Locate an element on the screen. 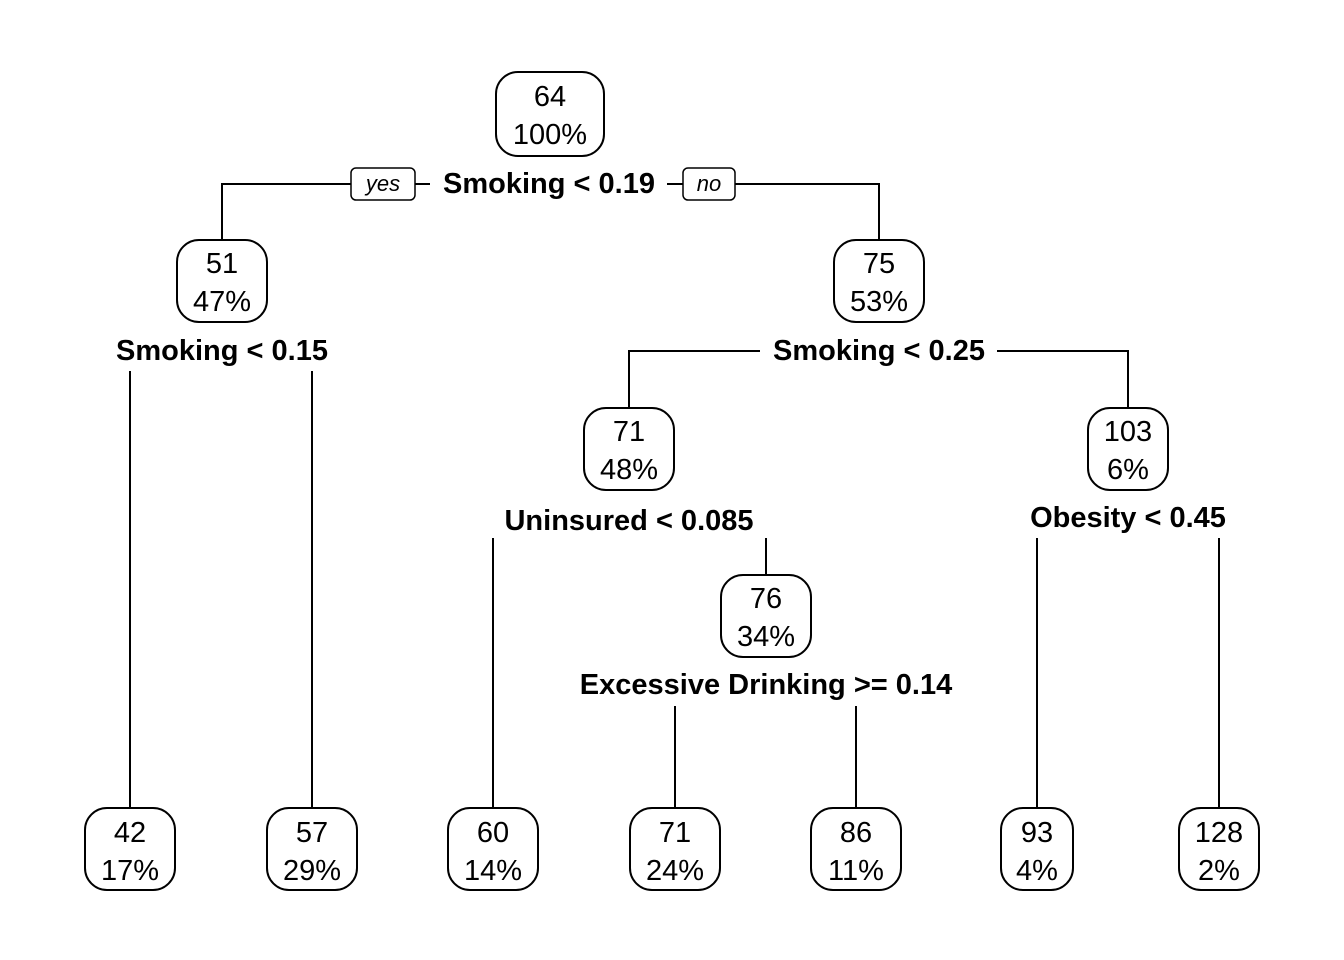  tree-node-root: 64 100% is located at coordinates (550, 114).